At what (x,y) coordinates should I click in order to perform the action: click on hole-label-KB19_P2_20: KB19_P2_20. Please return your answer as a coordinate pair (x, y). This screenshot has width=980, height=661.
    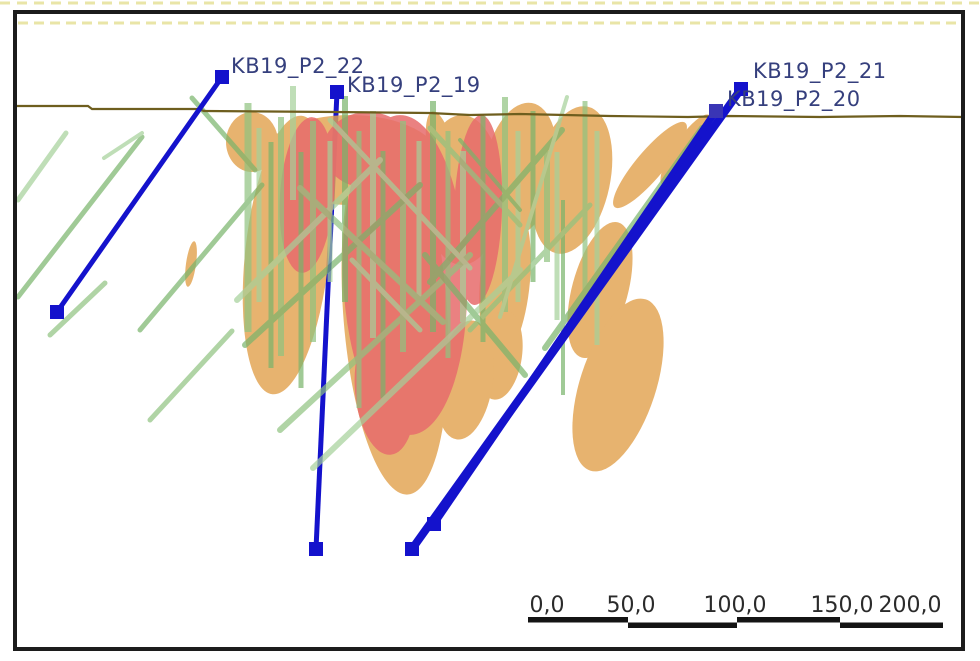
    Looking at the image, I should click on (794, 99).